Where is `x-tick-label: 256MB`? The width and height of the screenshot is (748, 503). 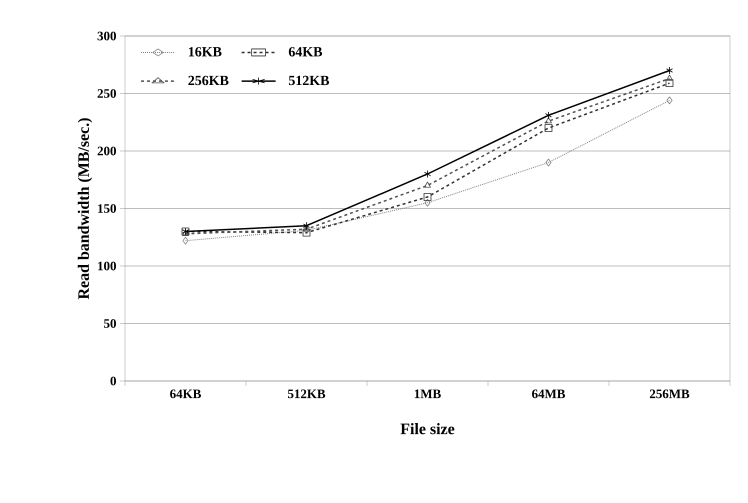
x-tick-label: 256MB is located at coordinates (670, 394).